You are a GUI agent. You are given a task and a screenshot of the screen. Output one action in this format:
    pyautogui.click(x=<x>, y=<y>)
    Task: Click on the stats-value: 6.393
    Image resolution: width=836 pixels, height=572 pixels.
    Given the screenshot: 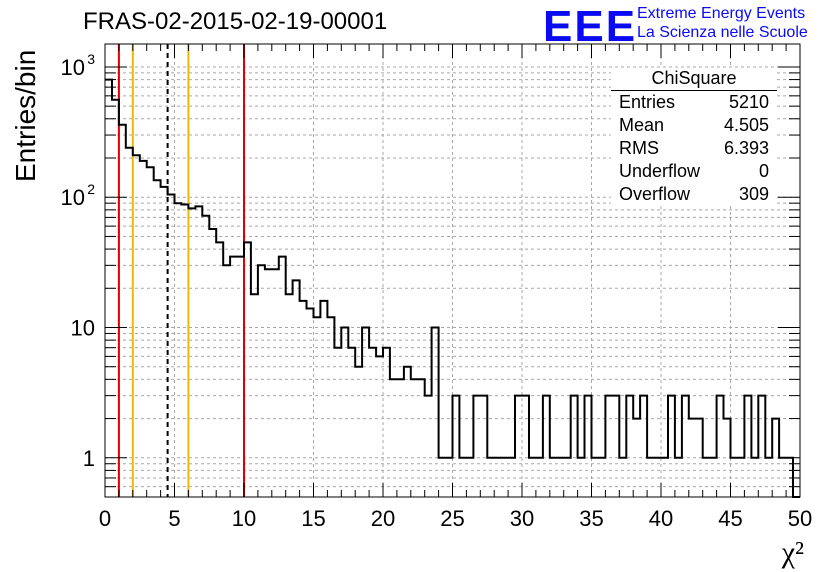 What is the action you would take?
    pyautogui.click(x=746, y=148)
    